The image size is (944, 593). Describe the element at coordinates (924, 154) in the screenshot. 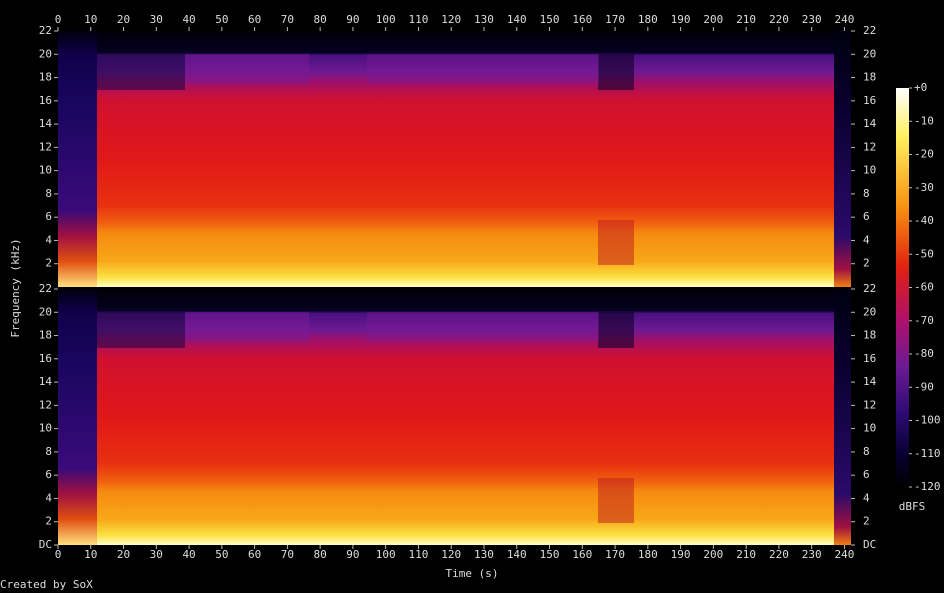

I see `colorbar-tick-label: -20` at that location.